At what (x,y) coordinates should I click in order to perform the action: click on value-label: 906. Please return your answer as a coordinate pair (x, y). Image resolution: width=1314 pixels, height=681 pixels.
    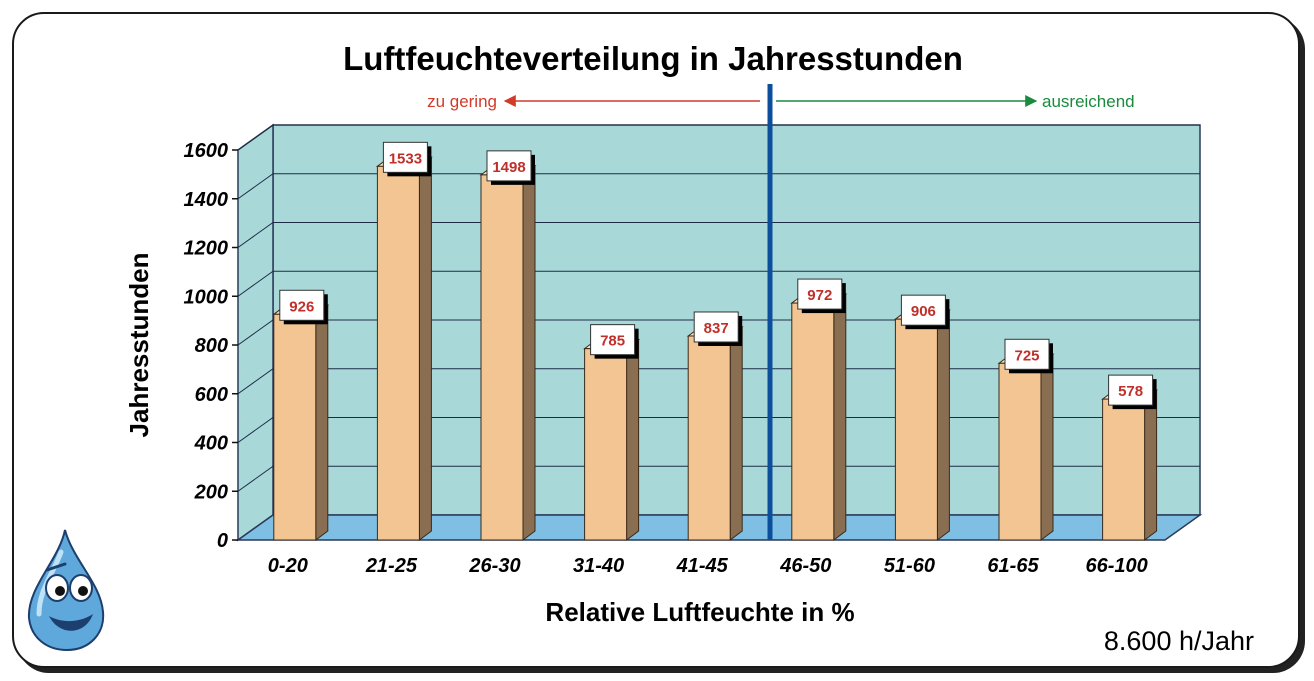
    Looking at the image, I should click on (923, 311).